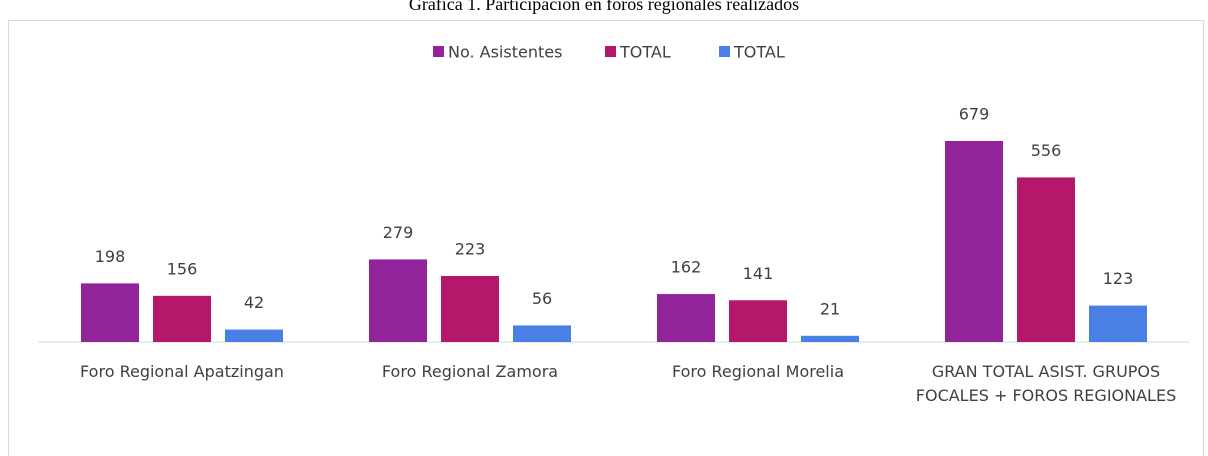  I want to click on x-tick-label: Foro Regional Apatzingan, so click(182, 371).